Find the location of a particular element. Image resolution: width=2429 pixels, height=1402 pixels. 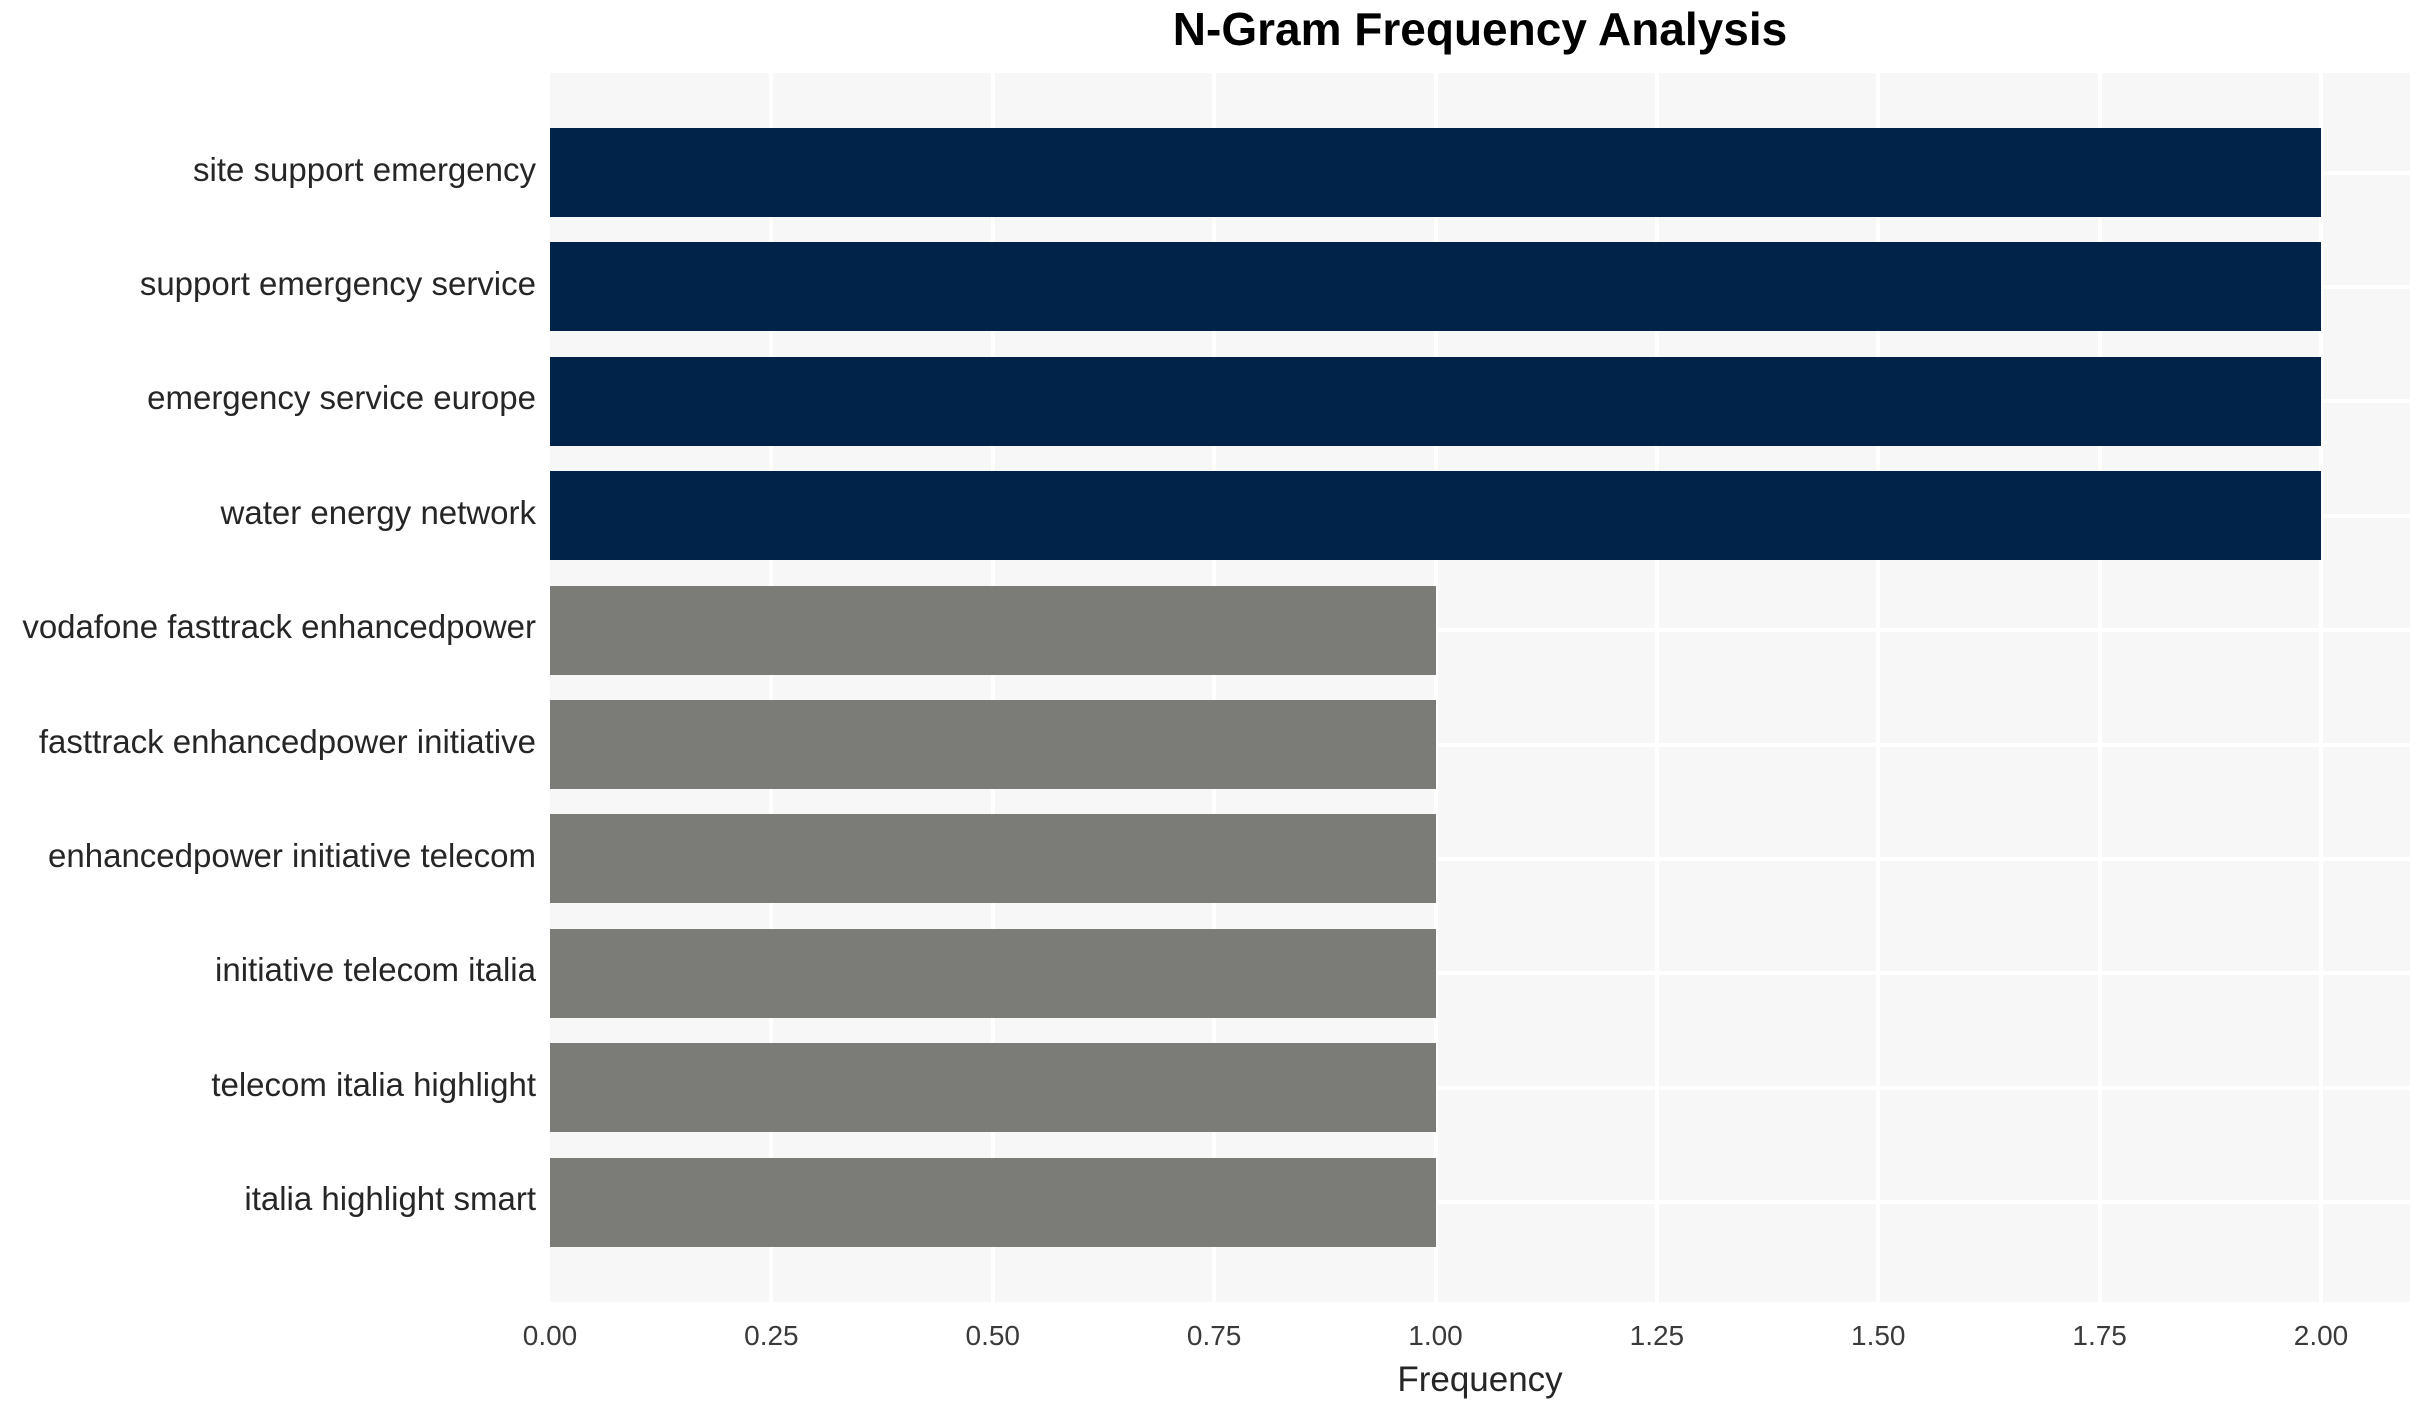

y-axis-label-7: initiative telecom italia is located at coordinates (375, 970).